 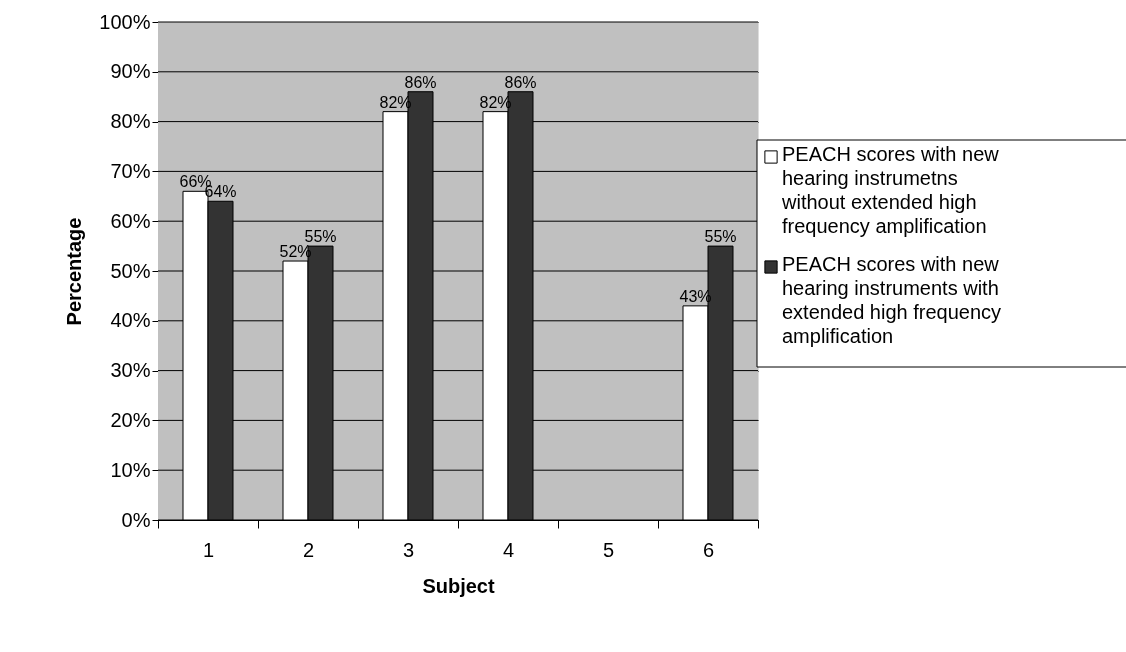 I want to click on x-tick-label: 1, so click(x=208, y=549).